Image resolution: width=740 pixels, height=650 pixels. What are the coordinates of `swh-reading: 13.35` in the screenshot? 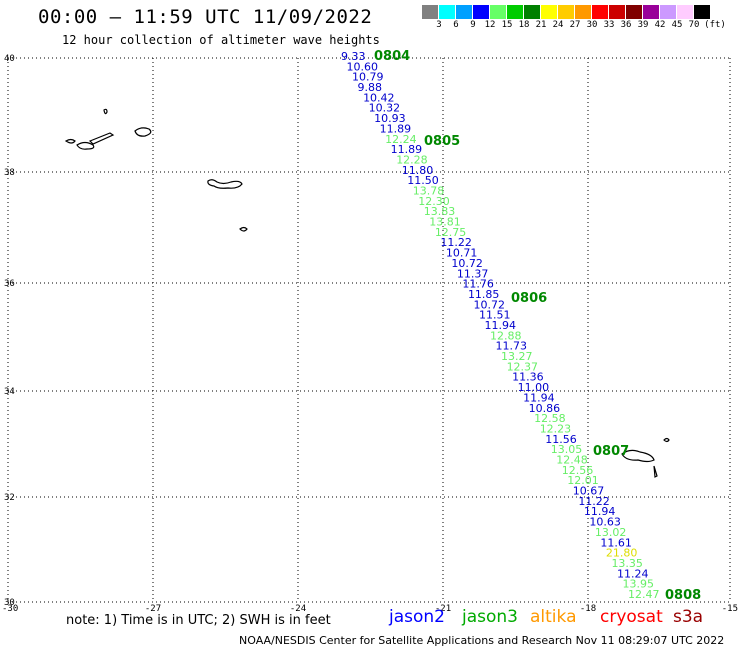 It's located at (627, 563).